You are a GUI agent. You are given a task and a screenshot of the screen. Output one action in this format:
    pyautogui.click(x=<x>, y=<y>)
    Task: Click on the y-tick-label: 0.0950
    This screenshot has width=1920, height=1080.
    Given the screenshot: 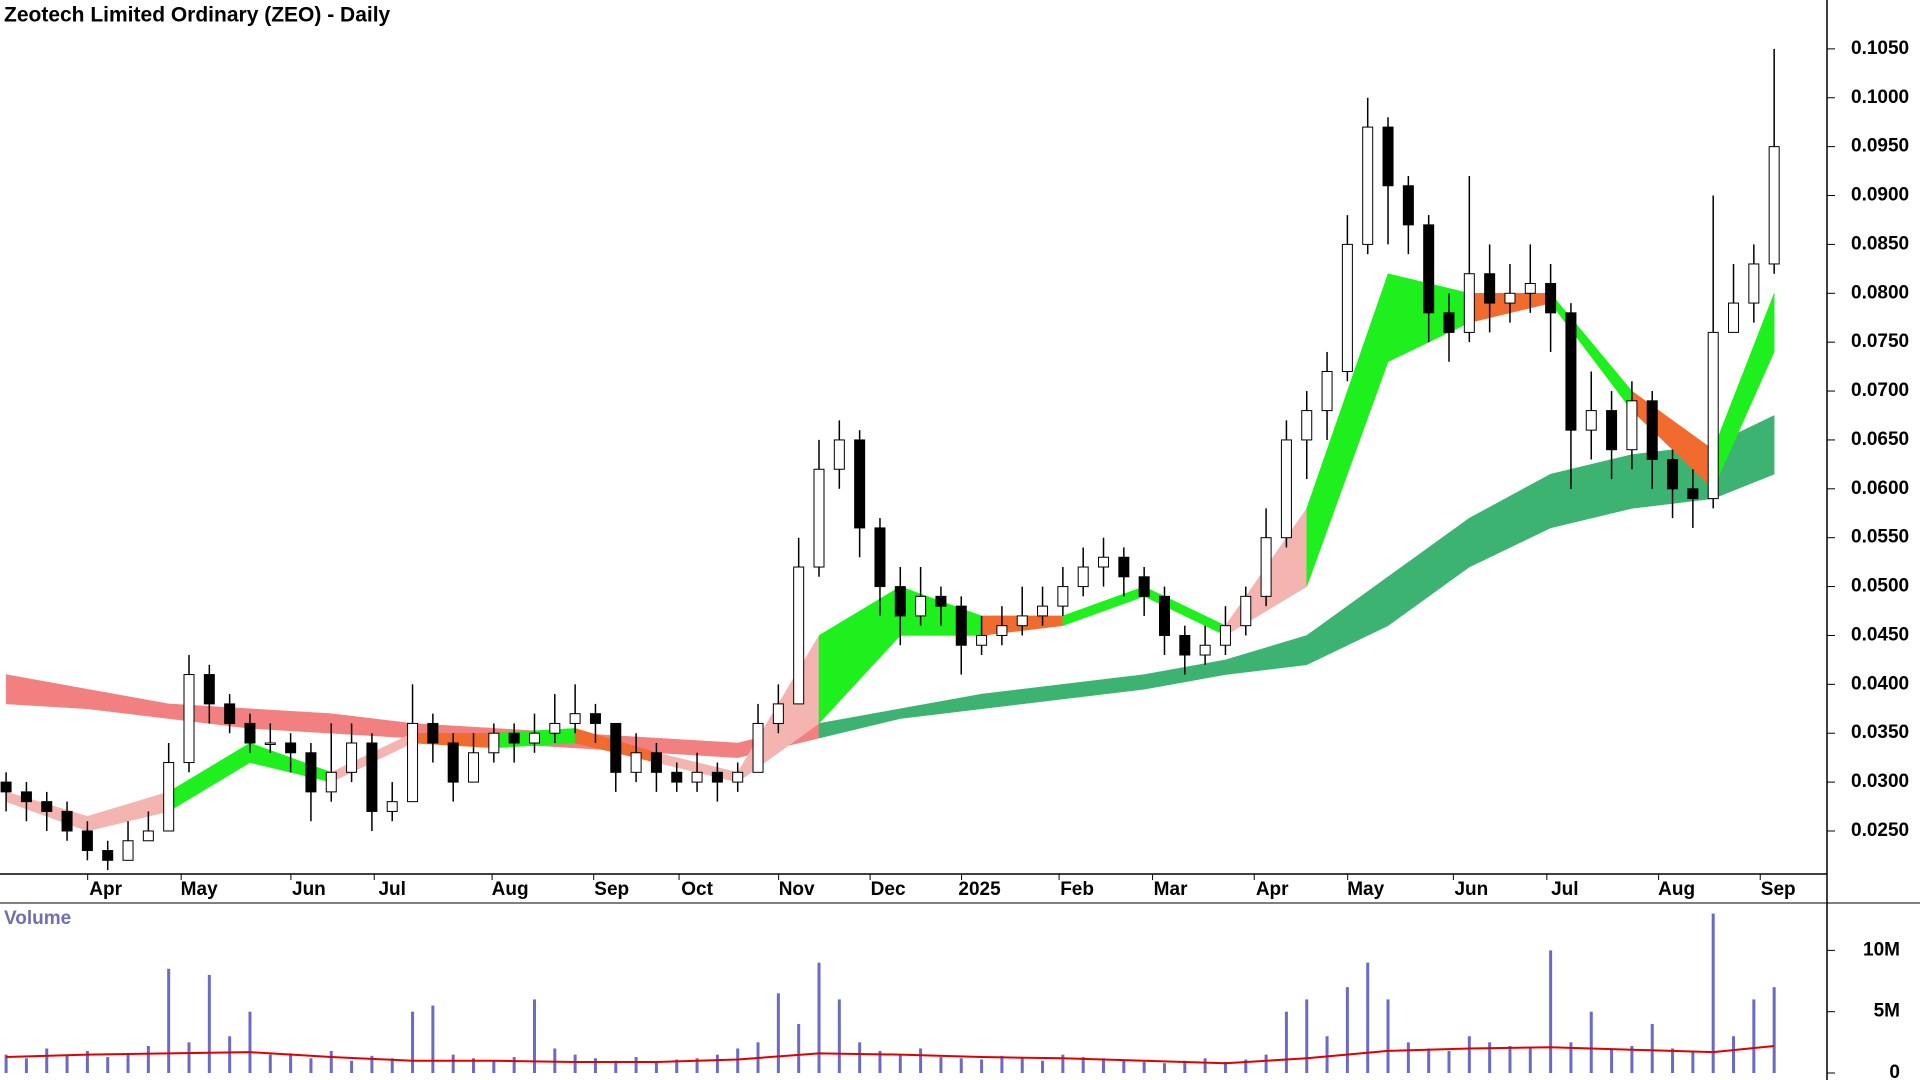 What is the action you would take?
    pyautogui.click(x=1880, y=146)
    